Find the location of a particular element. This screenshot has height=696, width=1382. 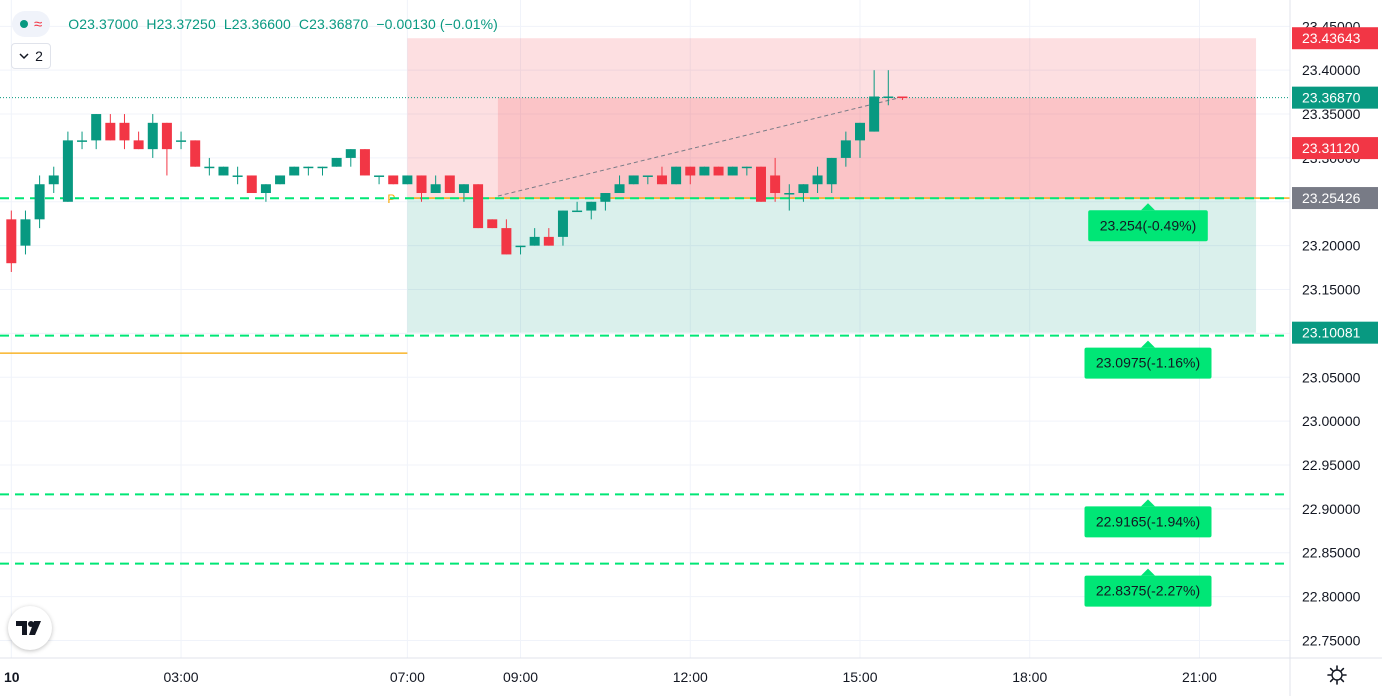

price-tick-label: 22.75000 is located at coordinates (1331, 640).